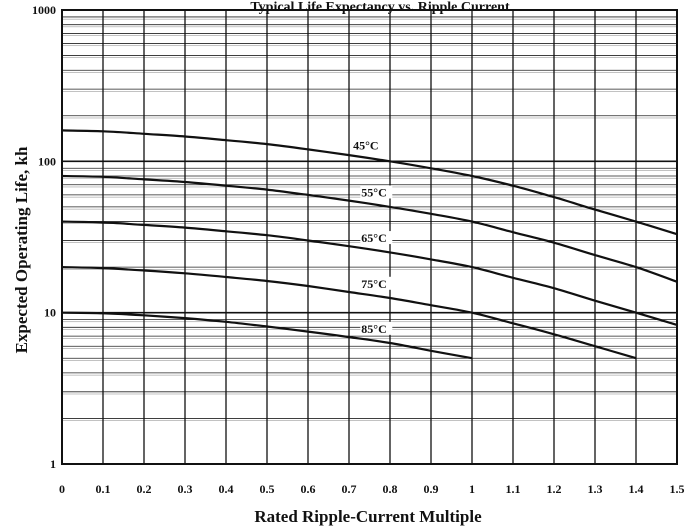 The image size is (700, 531). What do you see at coordinates (349, 489) in the screenshot?
I see `x-tick-label: 0.7` at bounding box center [349, 489].